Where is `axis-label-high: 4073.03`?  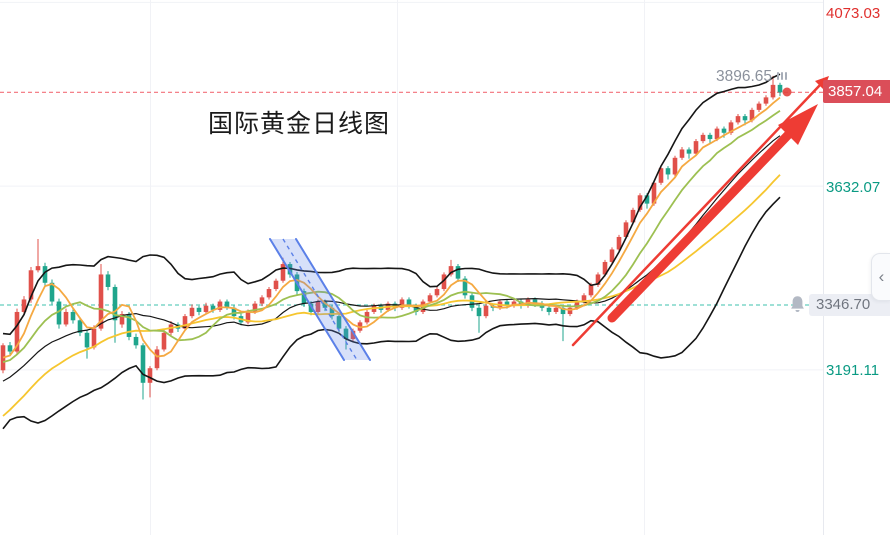 axis-label-high: 4073.03 is located at coordinates (853, 13).